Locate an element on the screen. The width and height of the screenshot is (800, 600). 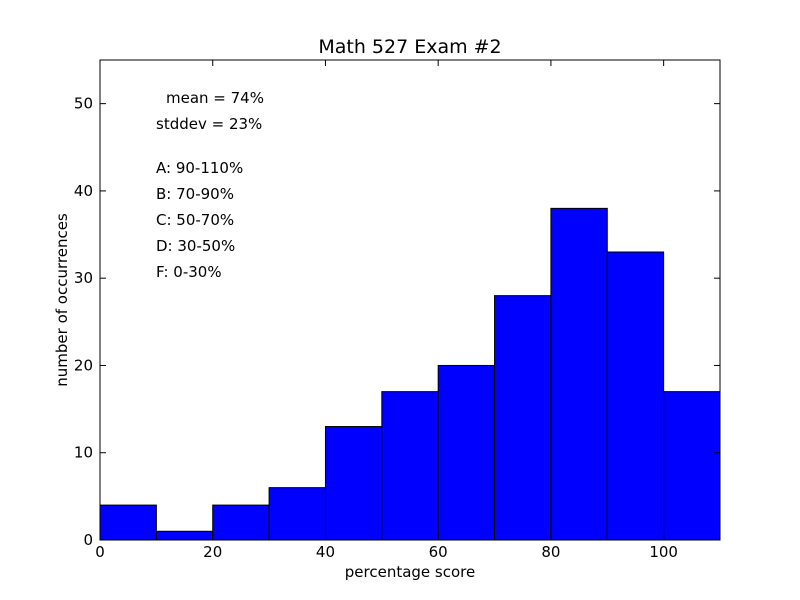
y-axis-label: number of occurrences is located at coordinates (62, 300).